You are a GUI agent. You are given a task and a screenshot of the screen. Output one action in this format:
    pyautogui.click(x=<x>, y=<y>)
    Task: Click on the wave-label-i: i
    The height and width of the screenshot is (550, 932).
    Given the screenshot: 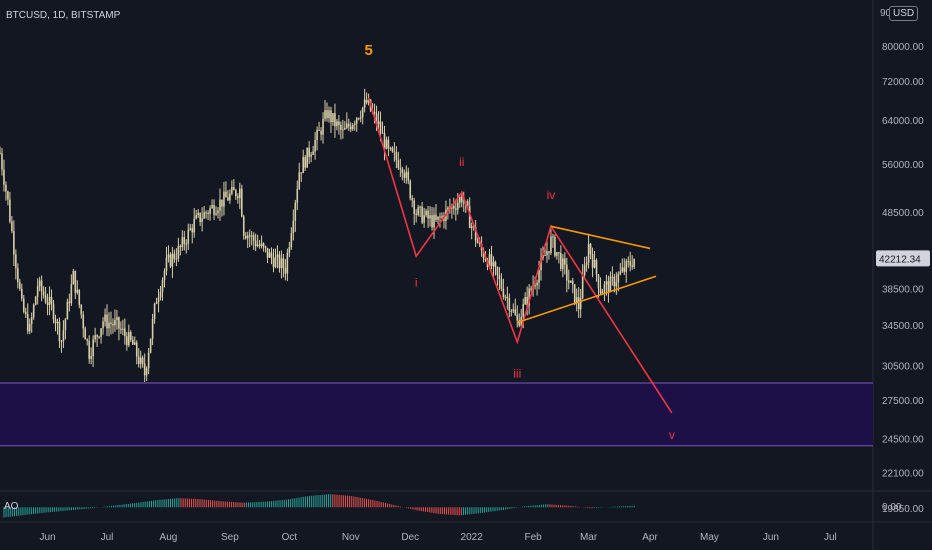 What is the action you would take?
    pyautogui.click(x=416, y=282)
    